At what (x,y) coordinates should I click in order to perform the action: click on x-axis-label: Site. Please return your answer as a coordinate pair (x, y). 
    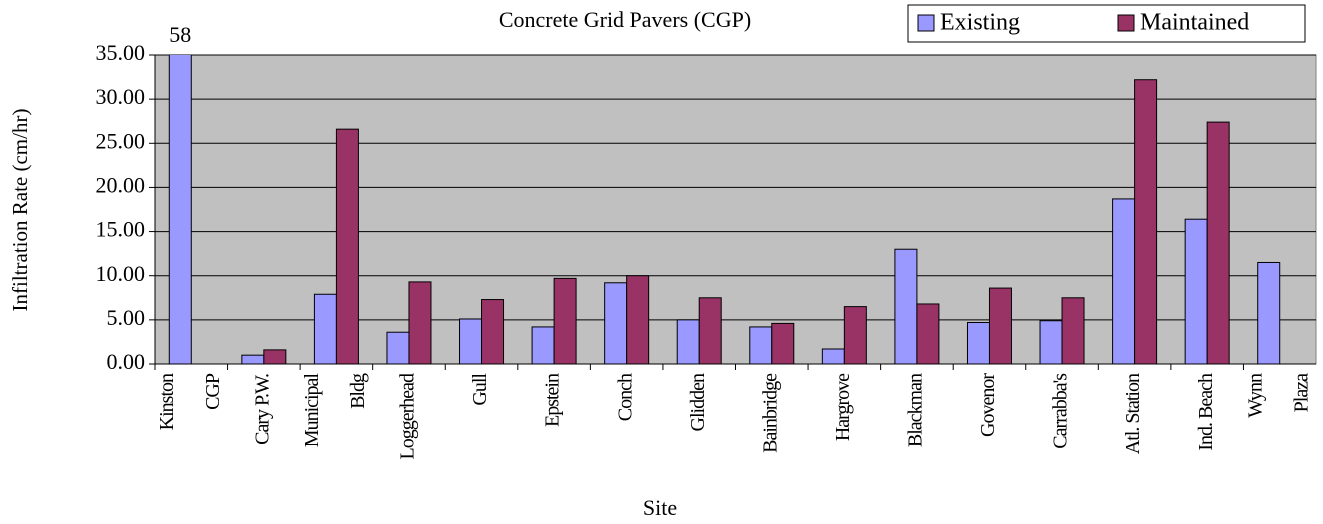
    Looking at the image, I should click on (660, 507).